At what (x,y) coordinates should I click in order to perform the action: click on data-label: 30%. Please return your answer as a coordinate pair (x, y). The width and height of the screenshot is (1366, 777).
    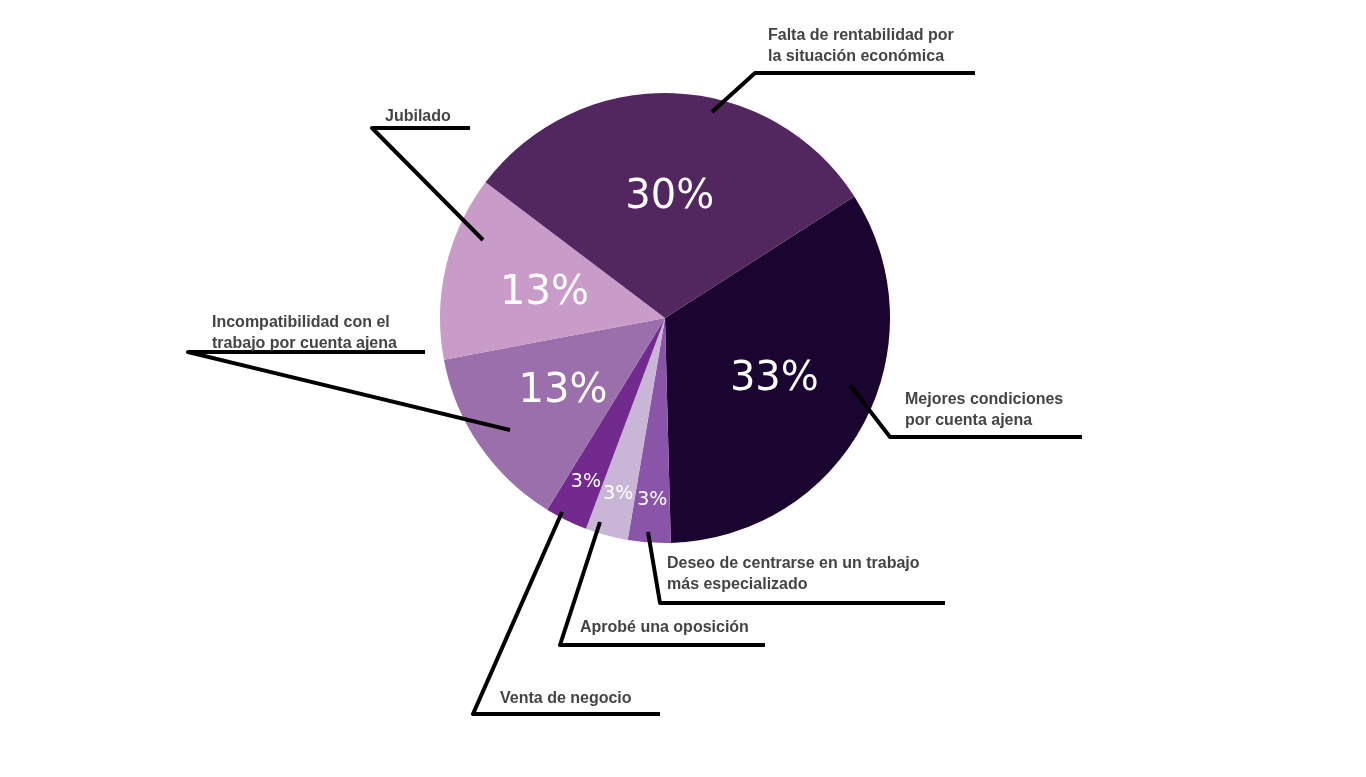
    Looking at the image, I should click on (670, 194).